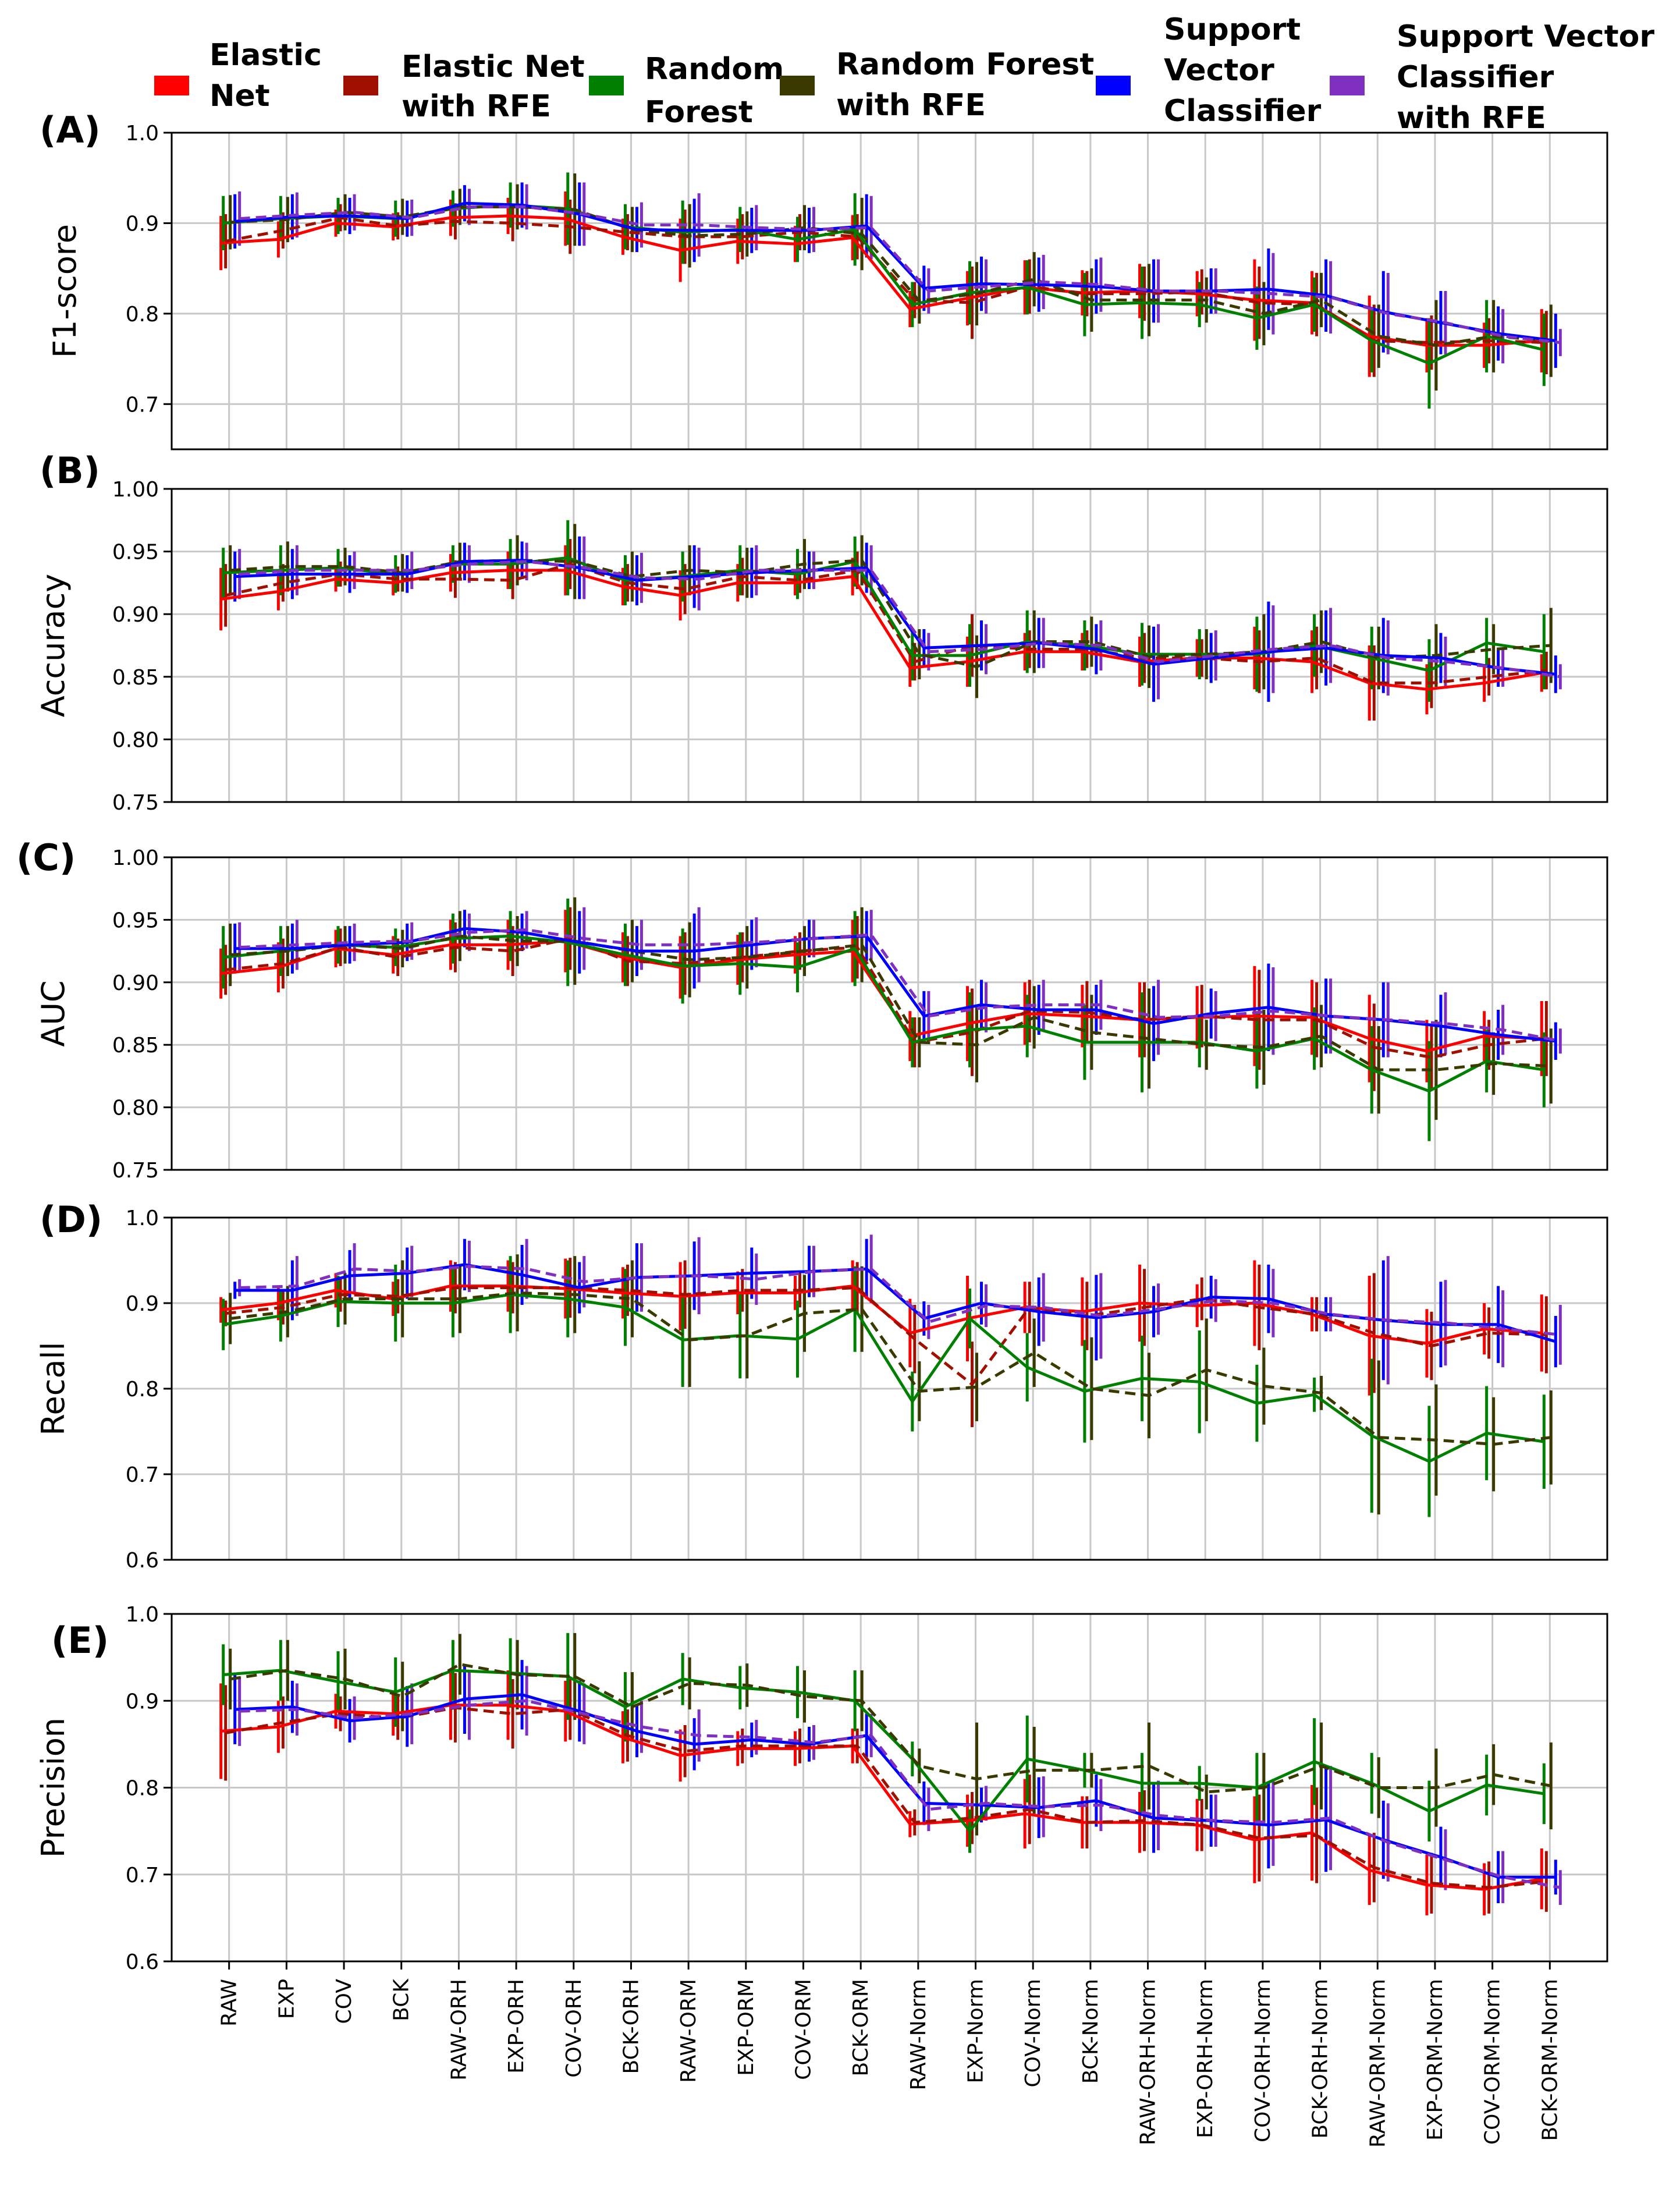 The image size is (1680, 2200). Describe the element at coordinates (803, 2029) in the screenshot. I see `x-tick-label: COV-ORM` at that location.